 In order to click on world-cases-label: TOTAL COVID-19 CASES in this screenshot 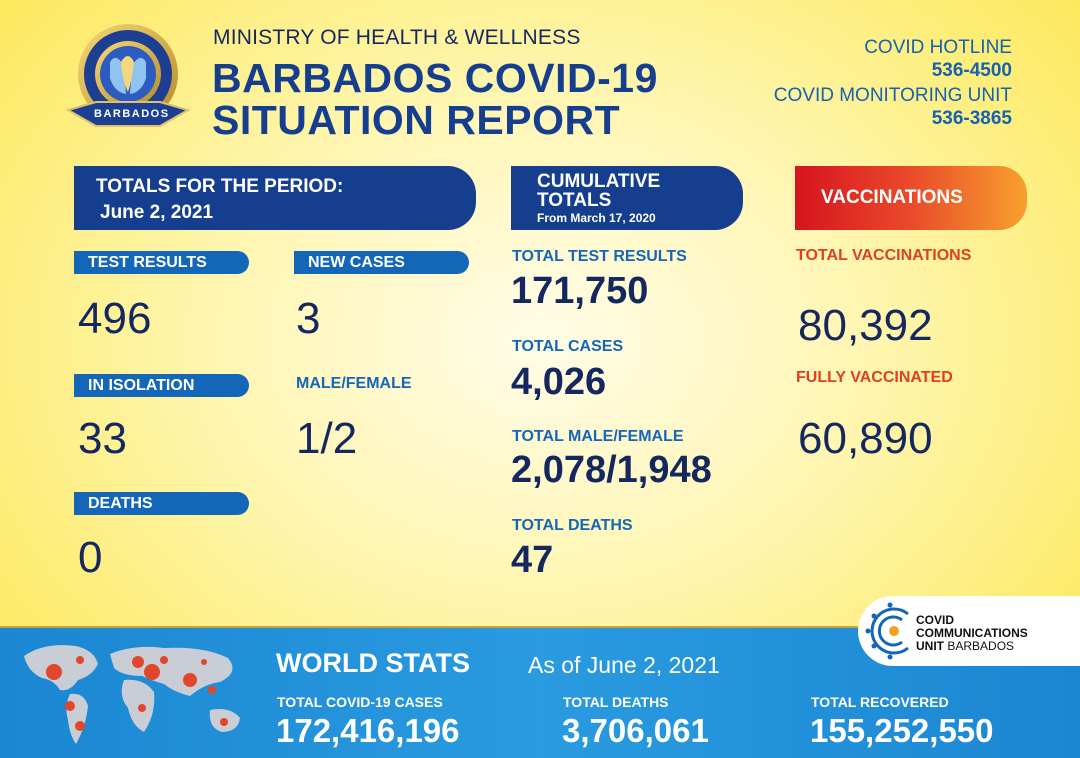, I will do `click(360, 702)`.